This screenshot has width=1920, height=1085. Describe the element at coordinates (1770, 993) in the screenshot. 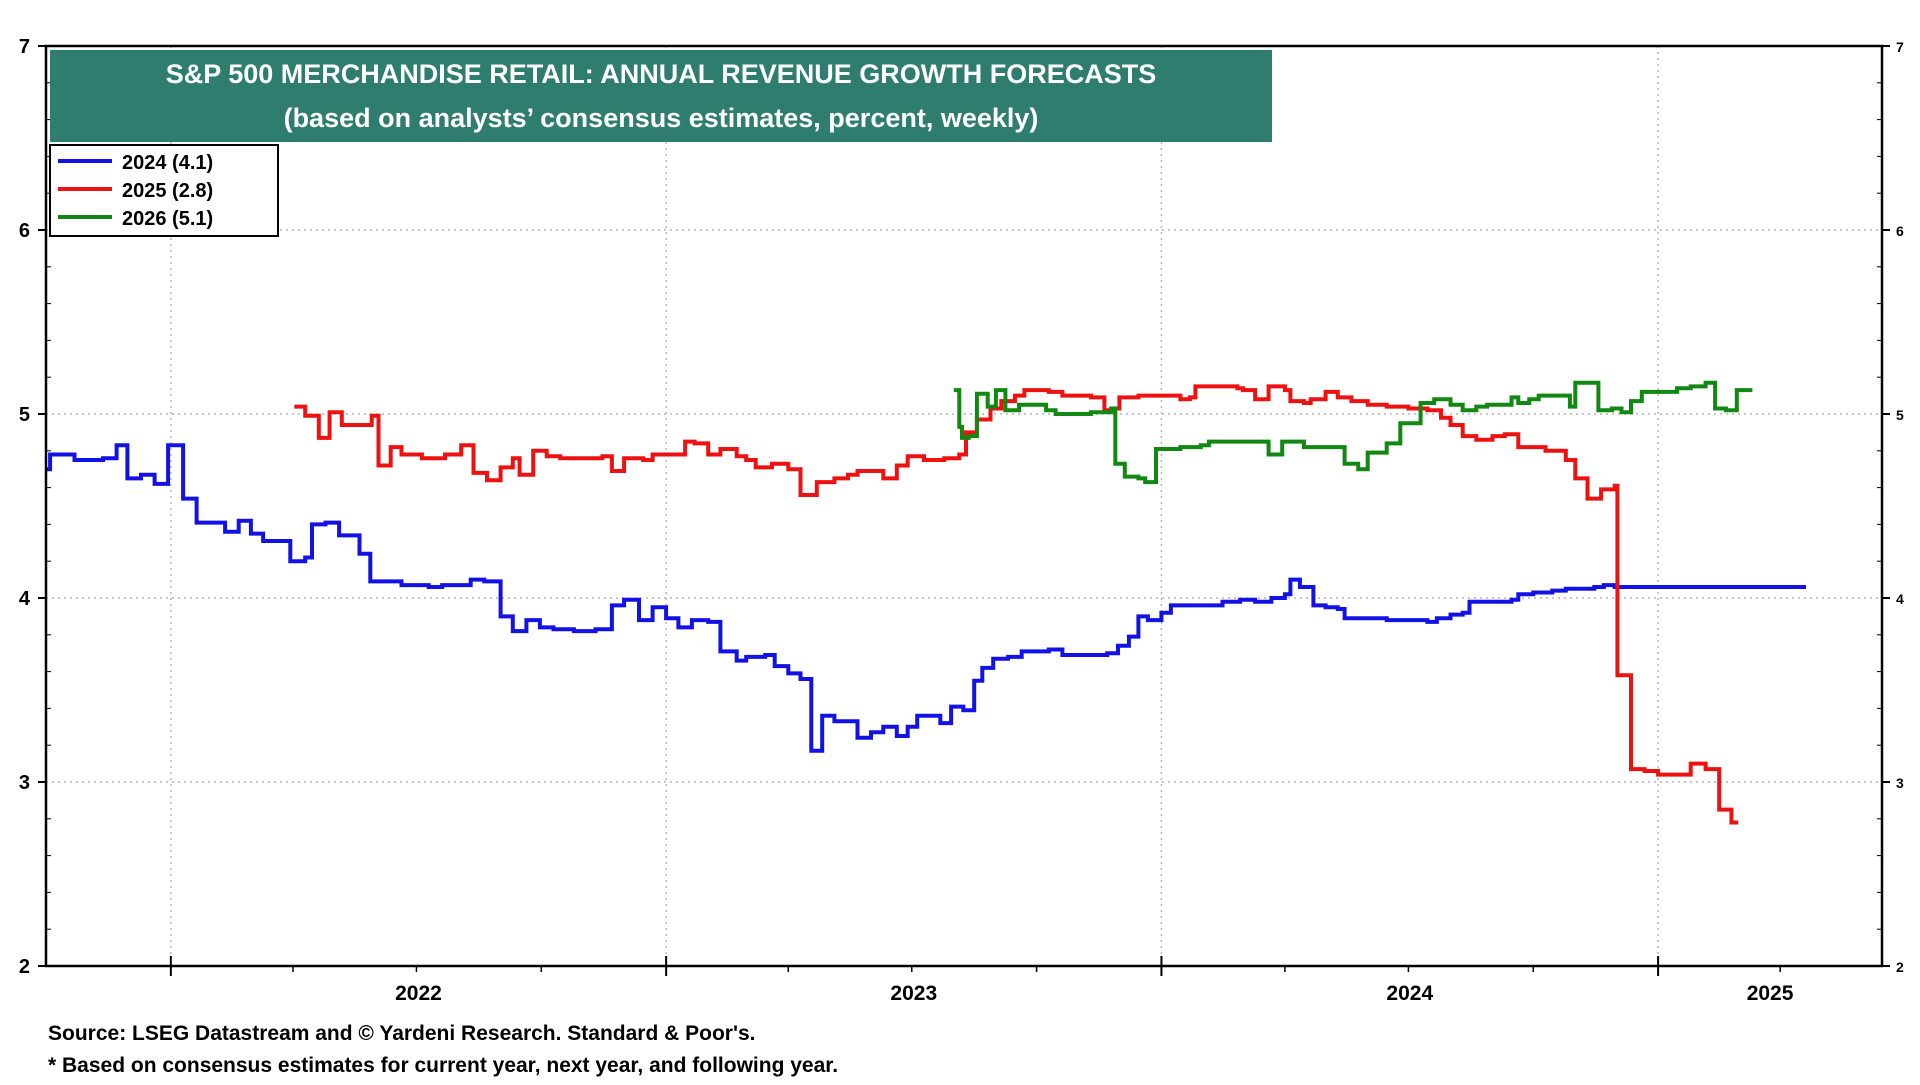

I see `x-tick-label: 2025` at that location.